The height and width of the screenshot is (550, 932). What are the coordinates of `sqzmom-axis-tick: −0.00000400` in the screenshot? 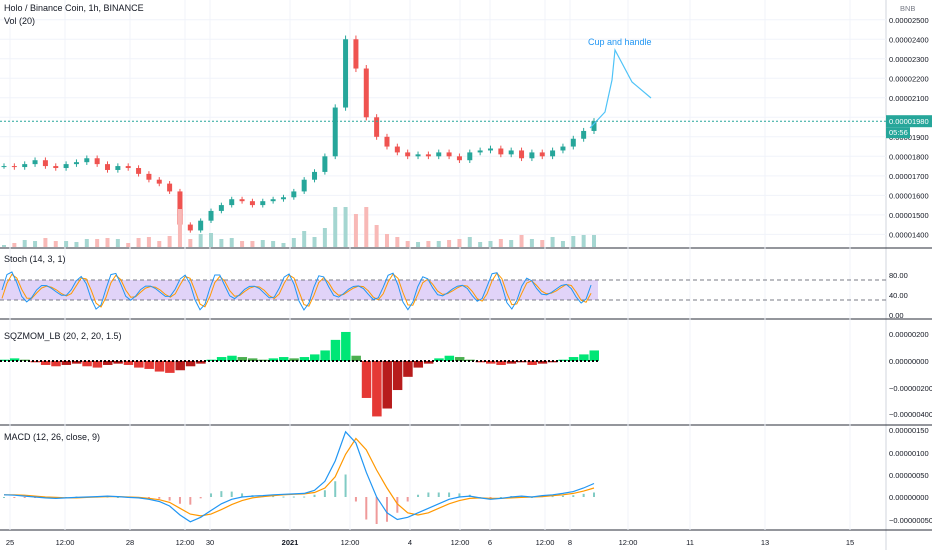 It's located at (910, 414).